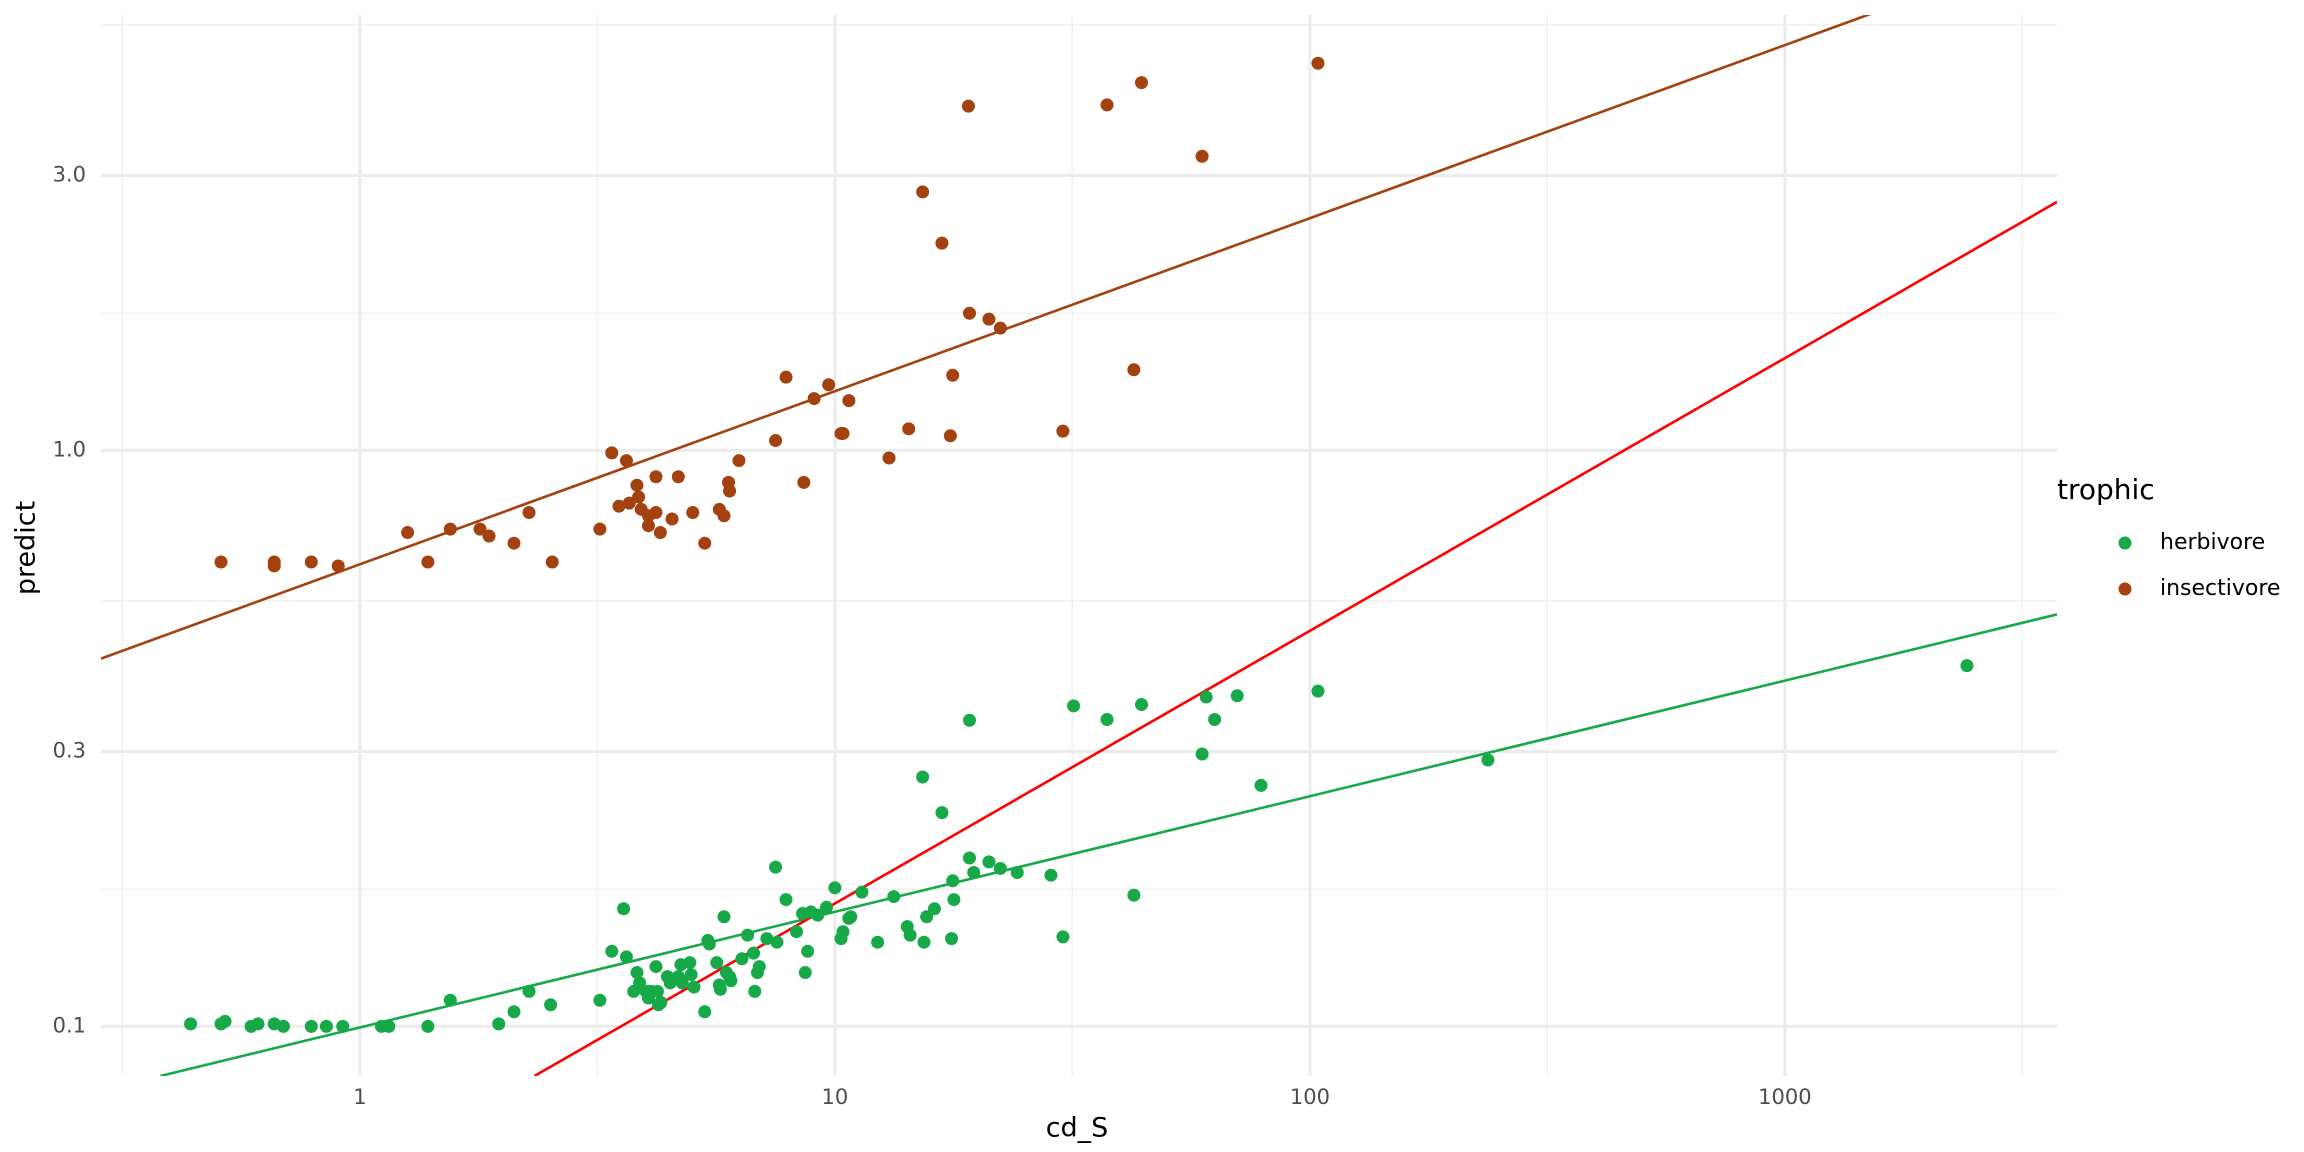  What do you see at coordinates (2220, 588) in the screenshot?
I see `legend-label: insectivore` at bounding box center [2220, 588].